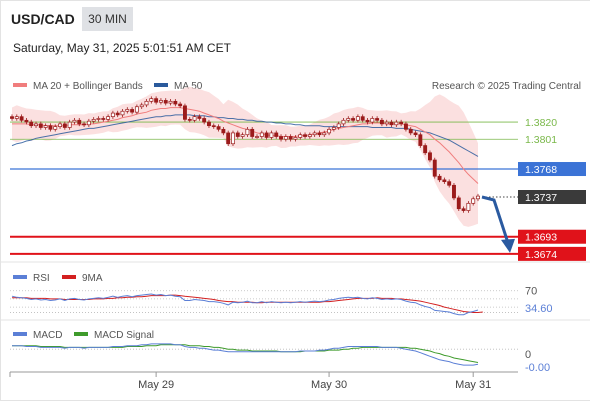  Describe the element at coordinates (537, 368) in the screenshot. I see `macd-current-value: -0.00` at that location.